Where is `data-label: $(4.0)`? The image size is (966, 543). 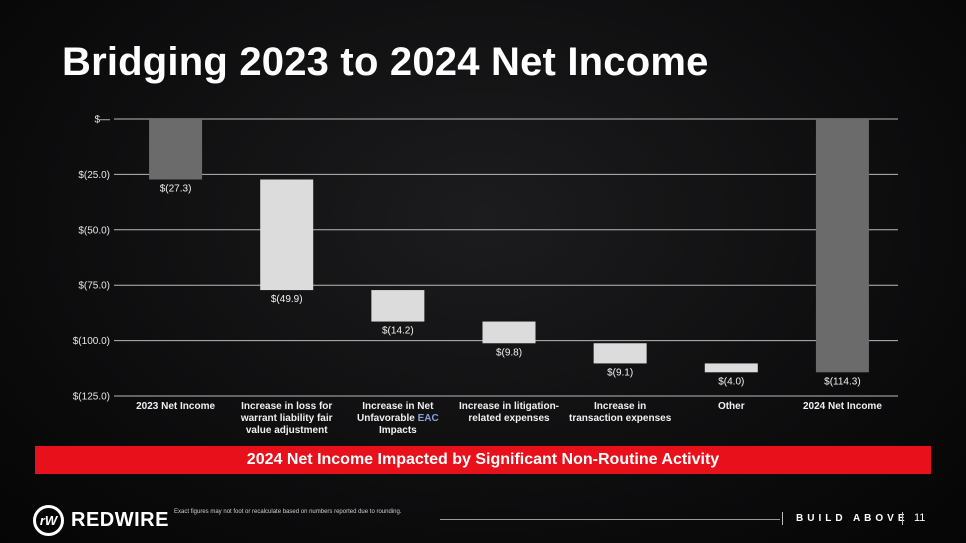 data-label: $(4.0) is located at coordinates (731, 381).